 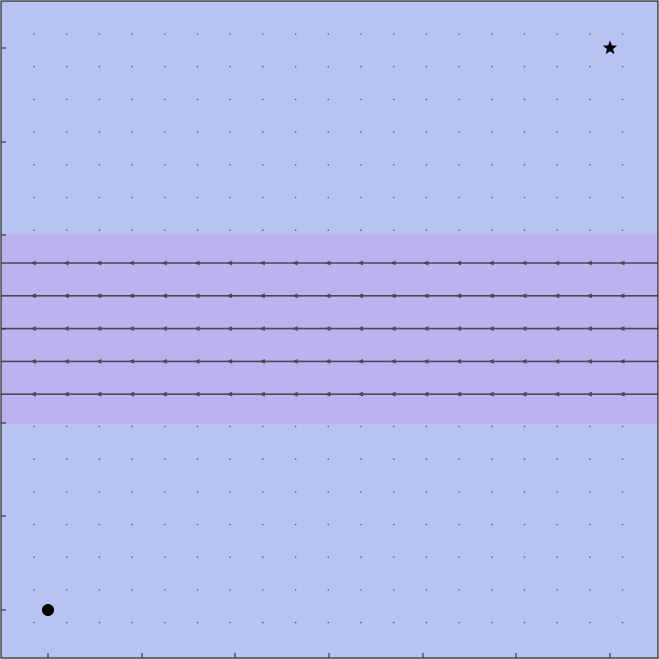 What do you see at coordinates (610, 47) in the screenshot?
I see `goal-star-icon` at bounding box center [610, 47].